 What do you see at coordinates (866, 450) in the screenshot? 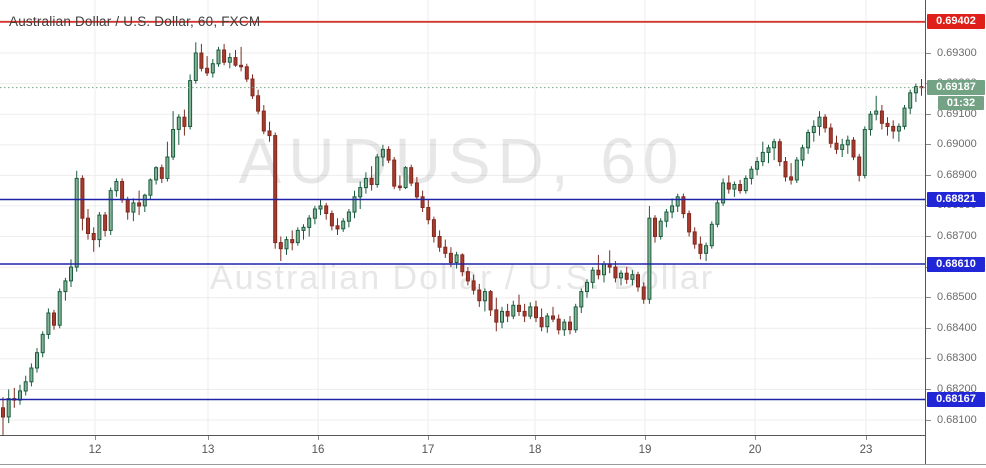
I see `time-tick-label: 23` at bounding box center [866, 450].